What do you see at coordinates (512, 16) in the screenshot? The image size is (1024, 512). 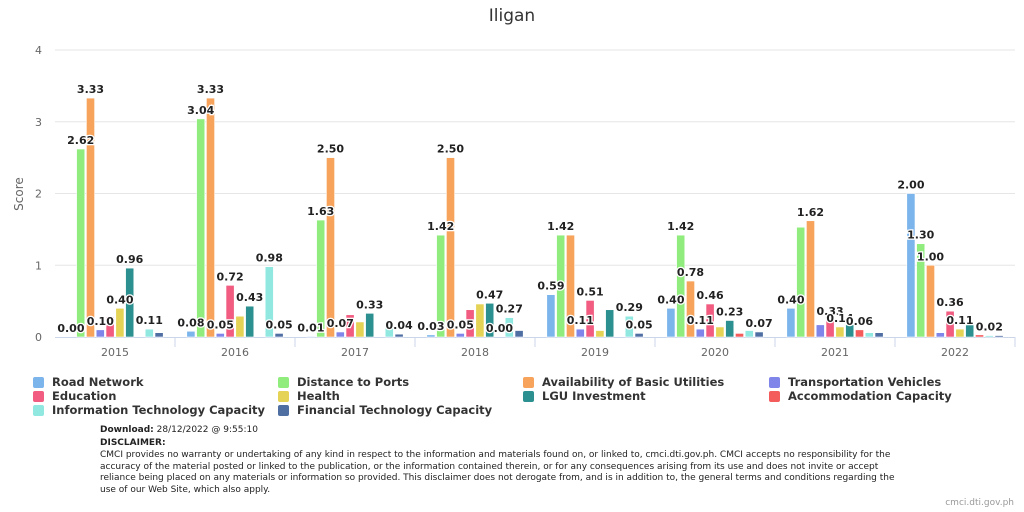 I see `chart-title: Iligan` at bounding box center [512, 16].